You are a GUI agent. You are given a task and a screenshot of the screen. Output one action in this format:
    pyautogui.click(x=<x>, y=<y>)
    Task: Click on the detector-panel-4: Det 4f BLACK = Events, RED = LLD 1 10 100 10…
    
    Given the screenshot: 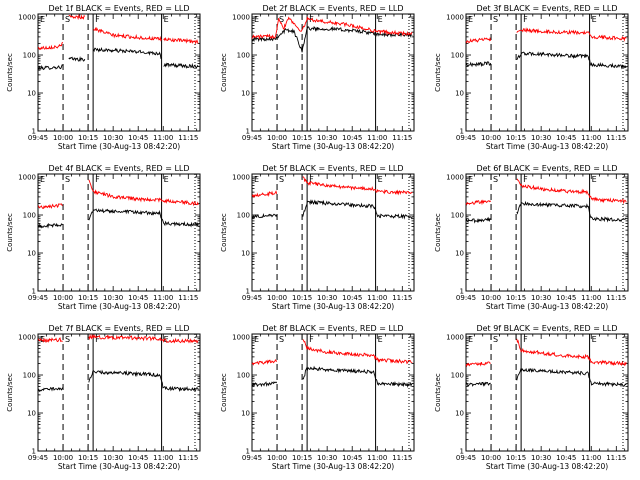 What is the action you would take?
    pyautogui.click(x=103, y=237)
    